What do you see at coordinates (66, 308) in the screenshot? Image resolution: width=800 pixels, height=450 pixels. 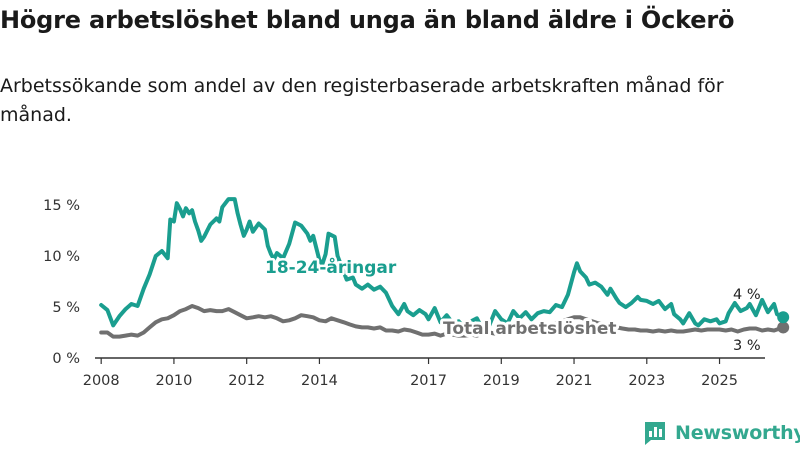 I see `y-tick-label: 5 %` at bounding box center [66, 308].